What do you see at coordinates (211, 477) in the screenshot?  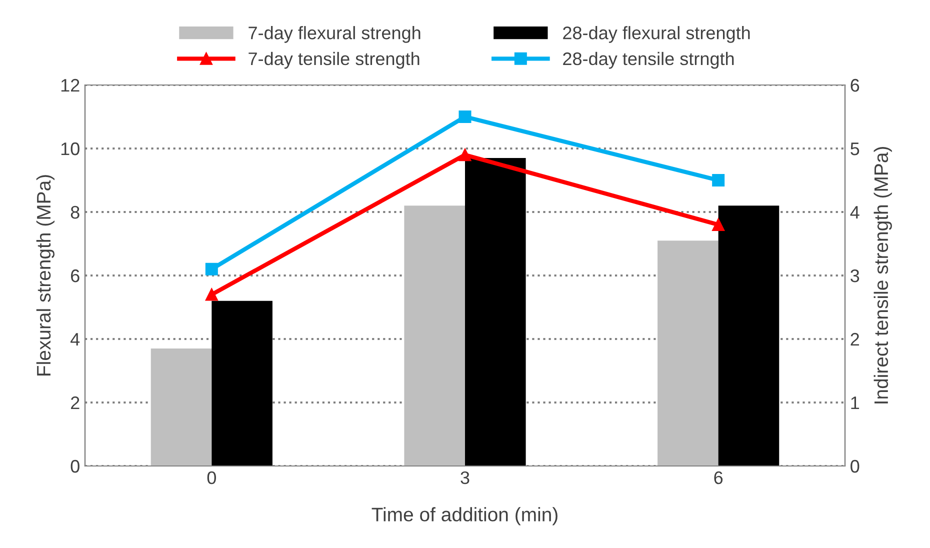 I see `x-tick-label: 0` at bounding box center [211, 477].